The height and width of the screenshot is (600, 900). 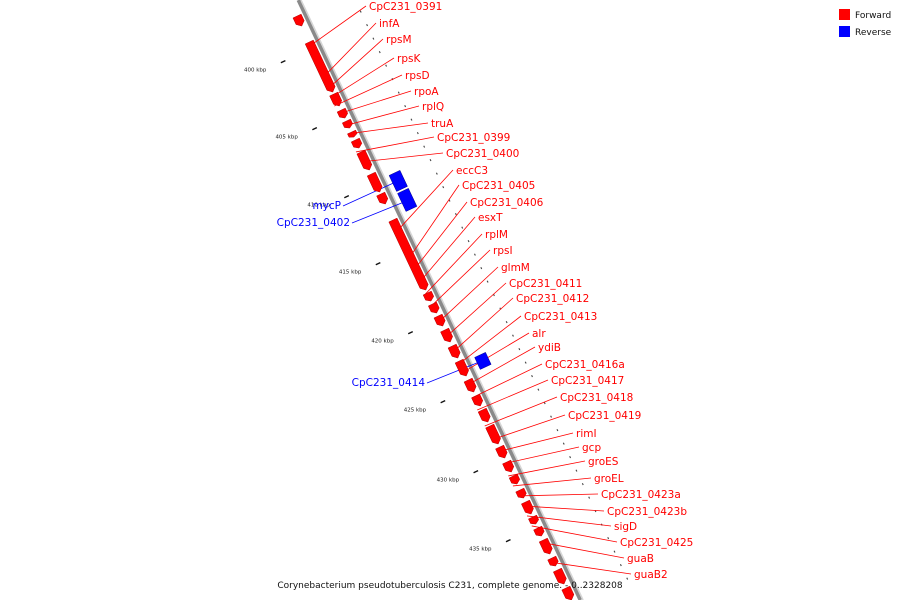 What do you see at coordinates (609, 479) in the screenshot?
I see `gene-label: groEL` at bounding box center [609, 479].